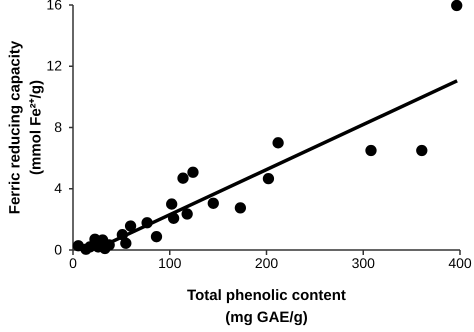 The image size is (474, 332). I want to click on y-tick-label: 4, so click(58, 188).